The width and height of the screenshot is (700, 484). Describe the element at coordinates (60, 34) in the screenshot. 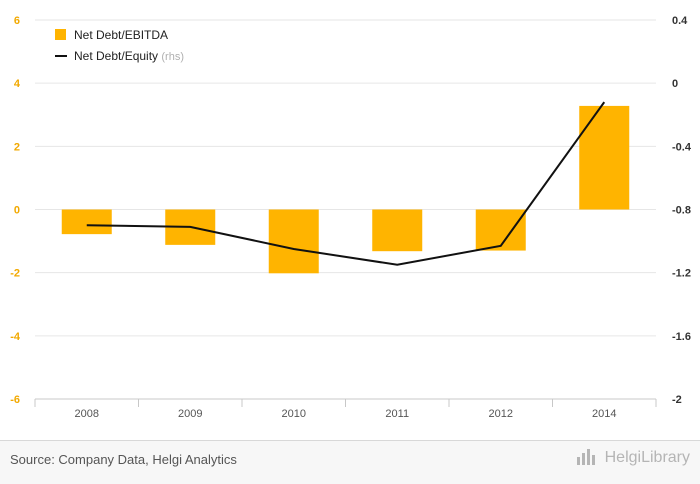

I see `legend-swatch-bar` at that location.